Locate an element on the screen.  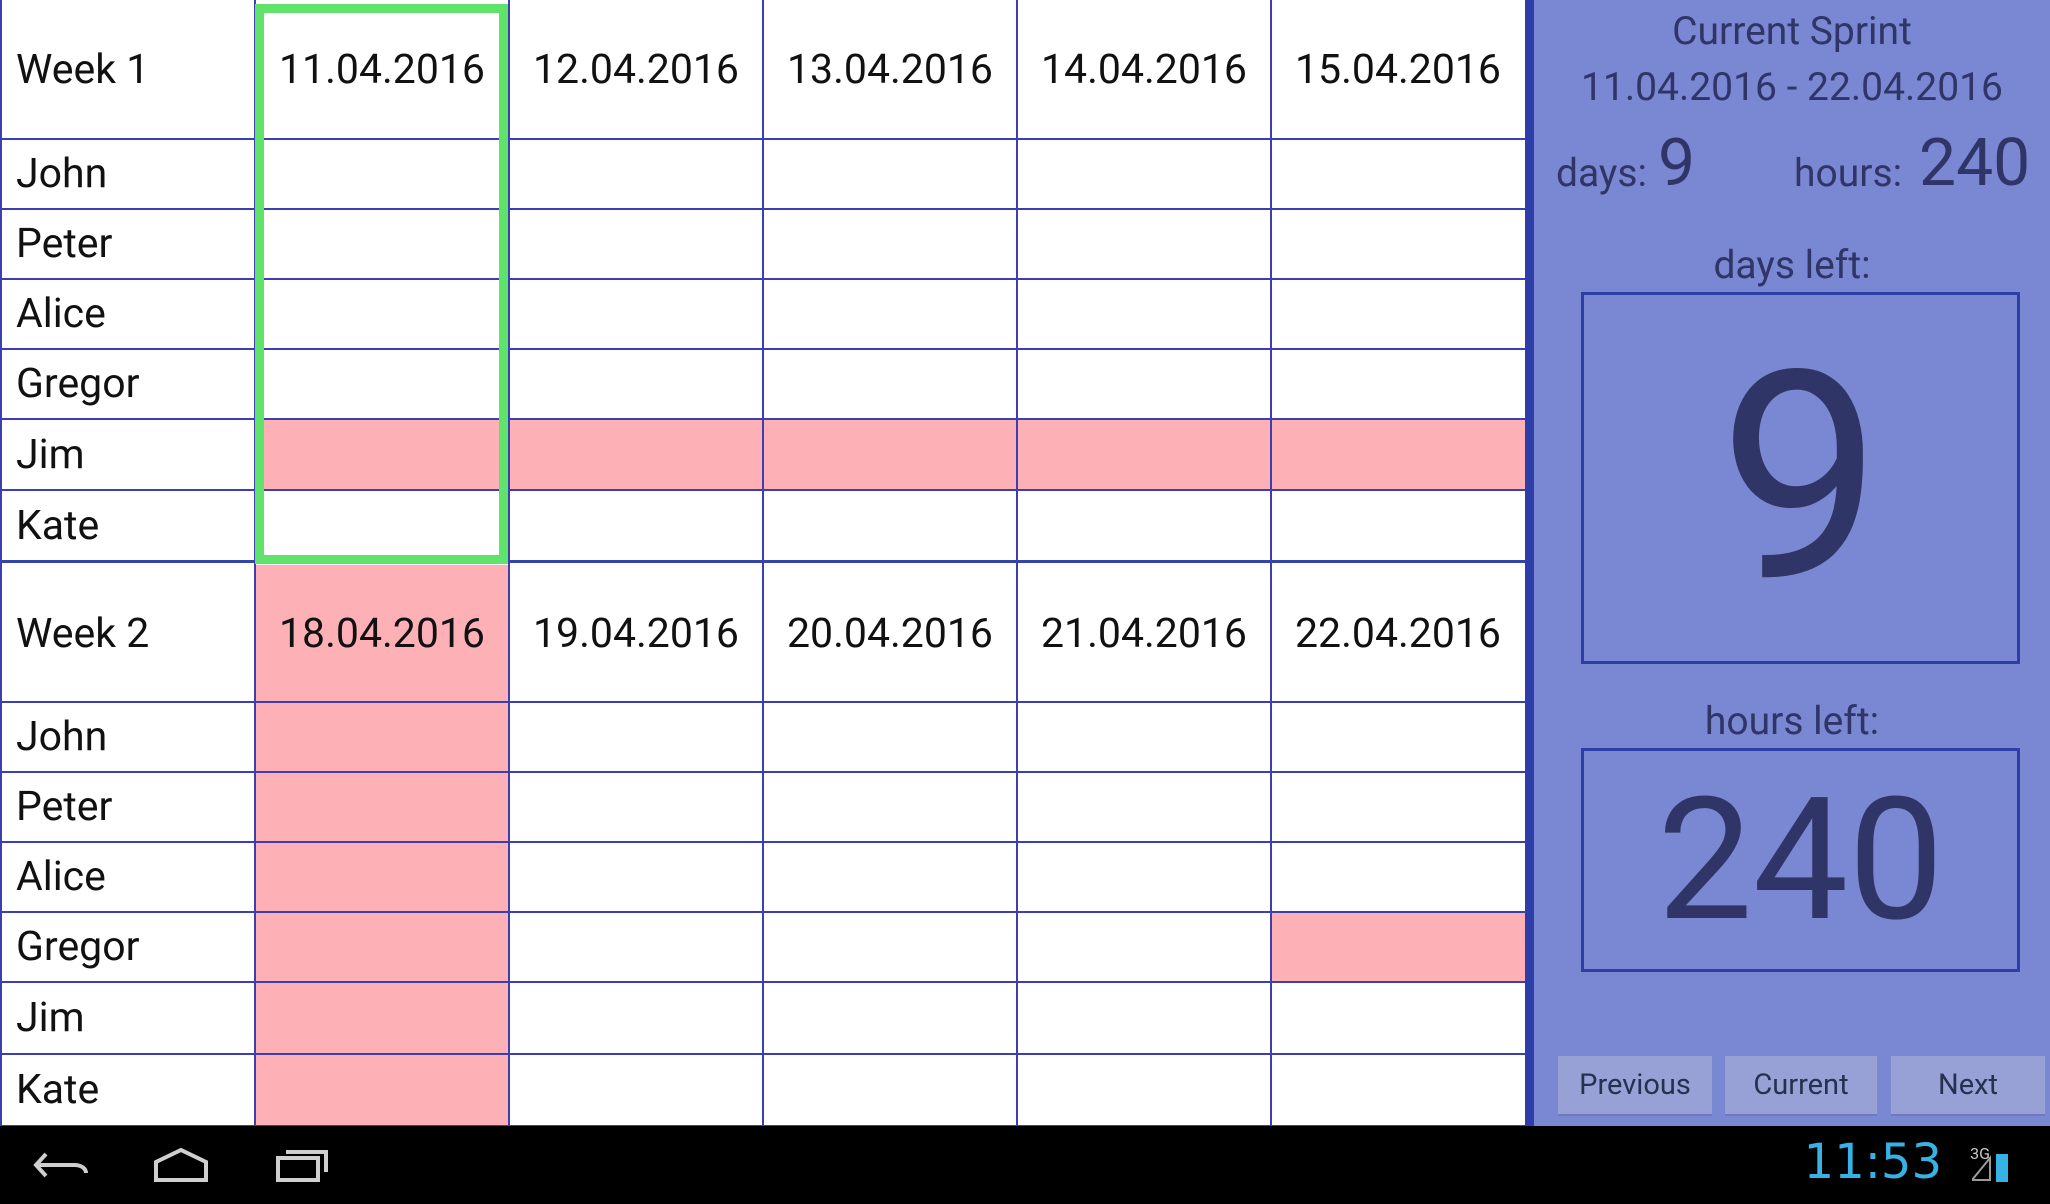
date-header-cell: 13.04.2016 is located at coordinates (890, 69).